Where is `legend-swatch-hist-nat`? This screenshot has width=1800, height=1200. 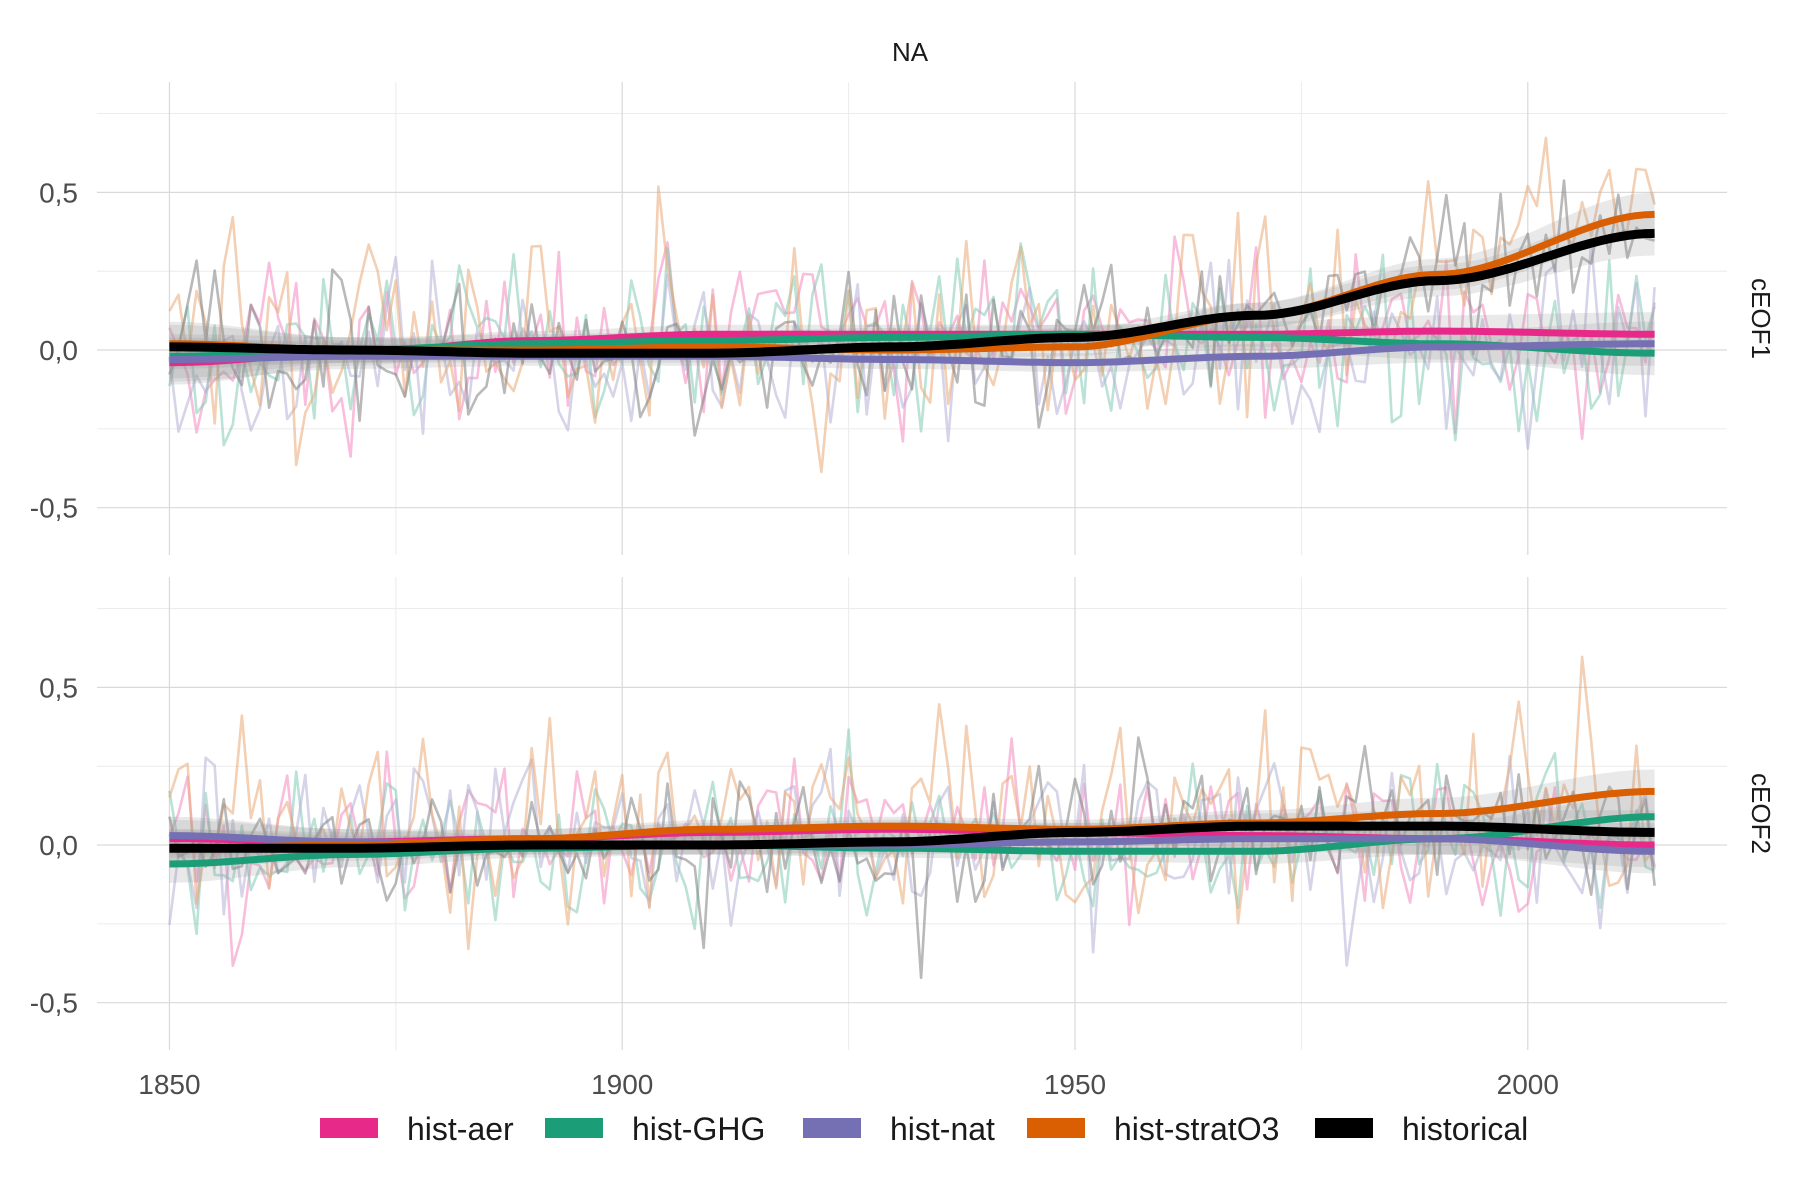
legend-swatch-hist-nat is located at coordinates (832, 1128).